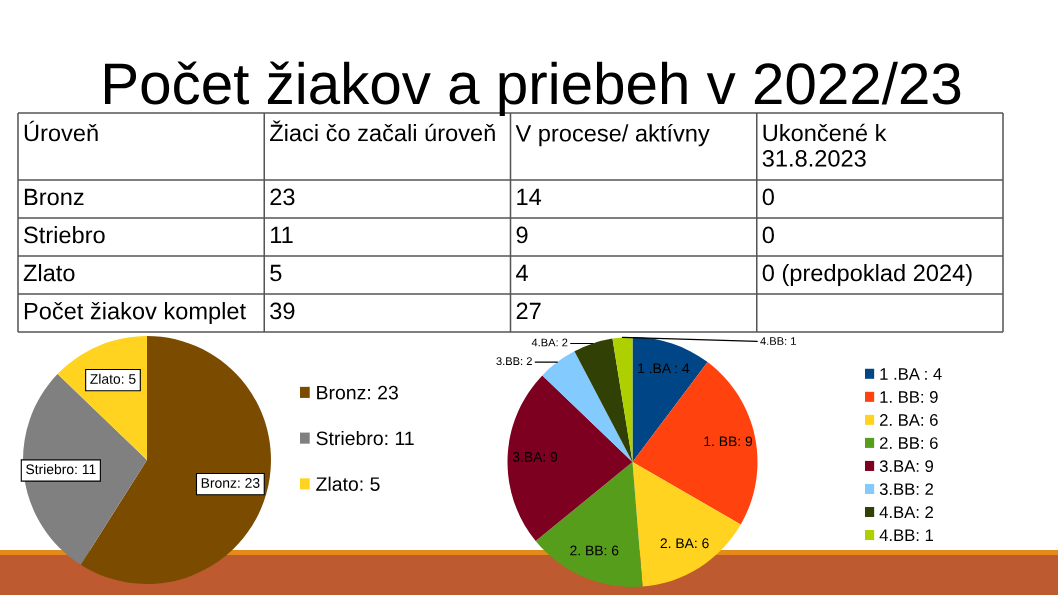 Image resolution: width=1058 pixels, height=595 pixels. What do you see at coordinates (535, 456) in the screenshot?
I see `data-label: 3.BA: 9` at bounding box center [535, 456].